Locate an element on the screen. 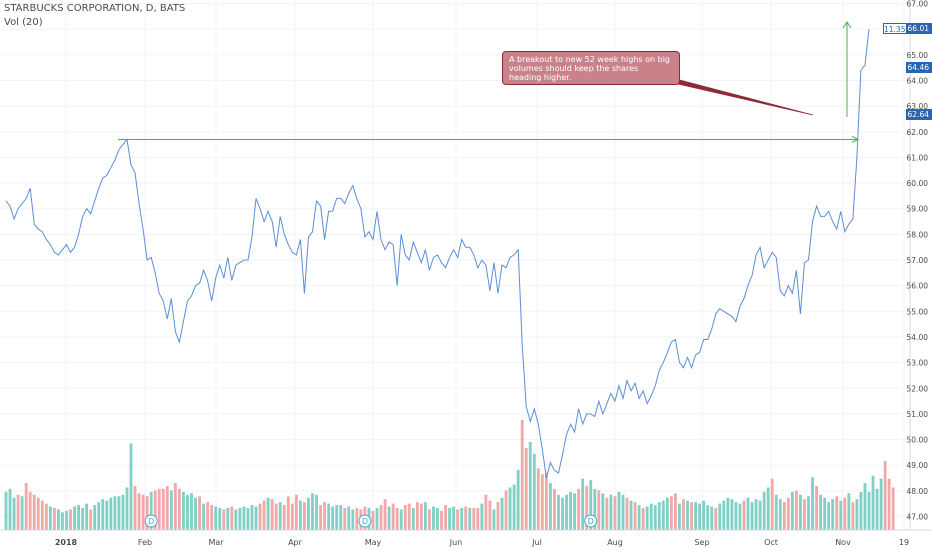 The image size is (932, 550). x-tick-label: Jul is located at coordinates (536, 542).